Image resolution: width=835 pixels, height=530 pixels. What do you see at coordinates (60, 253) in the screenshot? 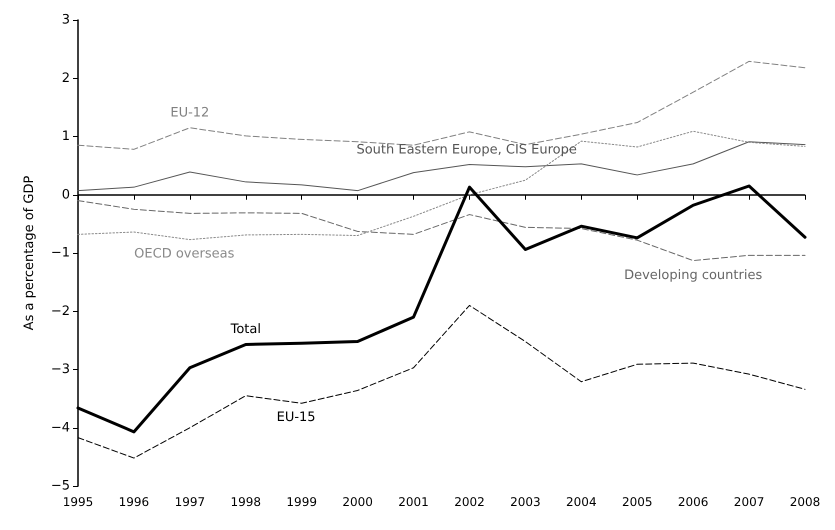
I see `y-tick-label: −1` at bounding box center [60, 253].